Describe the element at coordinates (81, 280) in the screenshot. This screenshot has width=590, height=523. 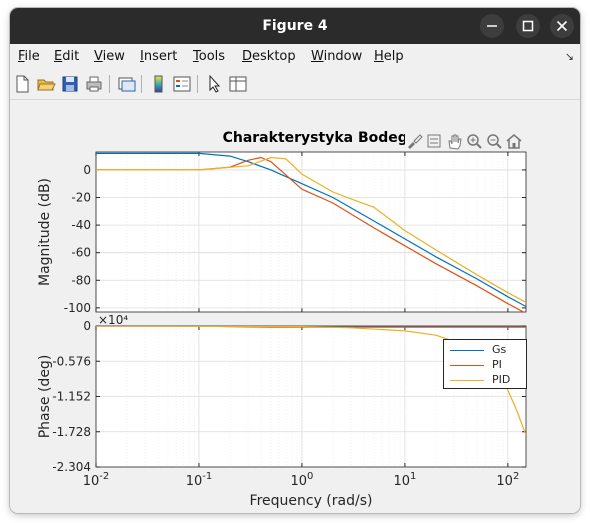
I see `magnitude-y-tick-label: -80` at that location.